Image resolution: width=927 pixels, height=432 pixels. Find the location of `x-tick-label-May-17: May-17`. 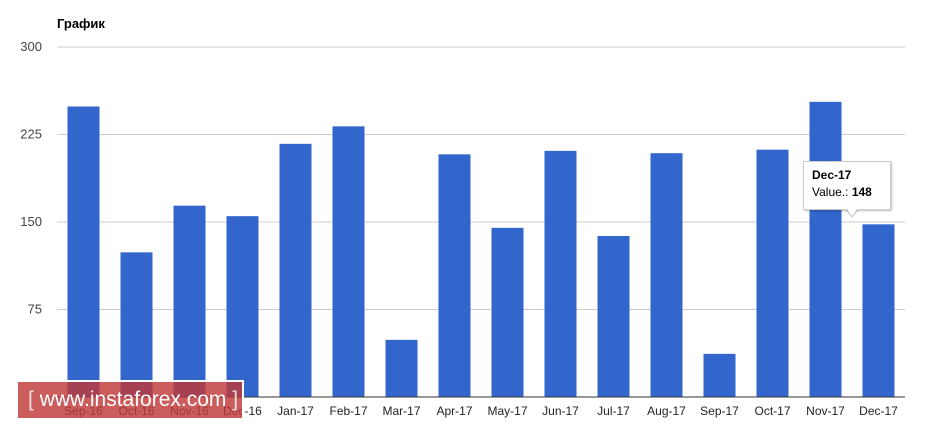

x-tick-label-May-17: May-17 is located at coordinates (507, 411).